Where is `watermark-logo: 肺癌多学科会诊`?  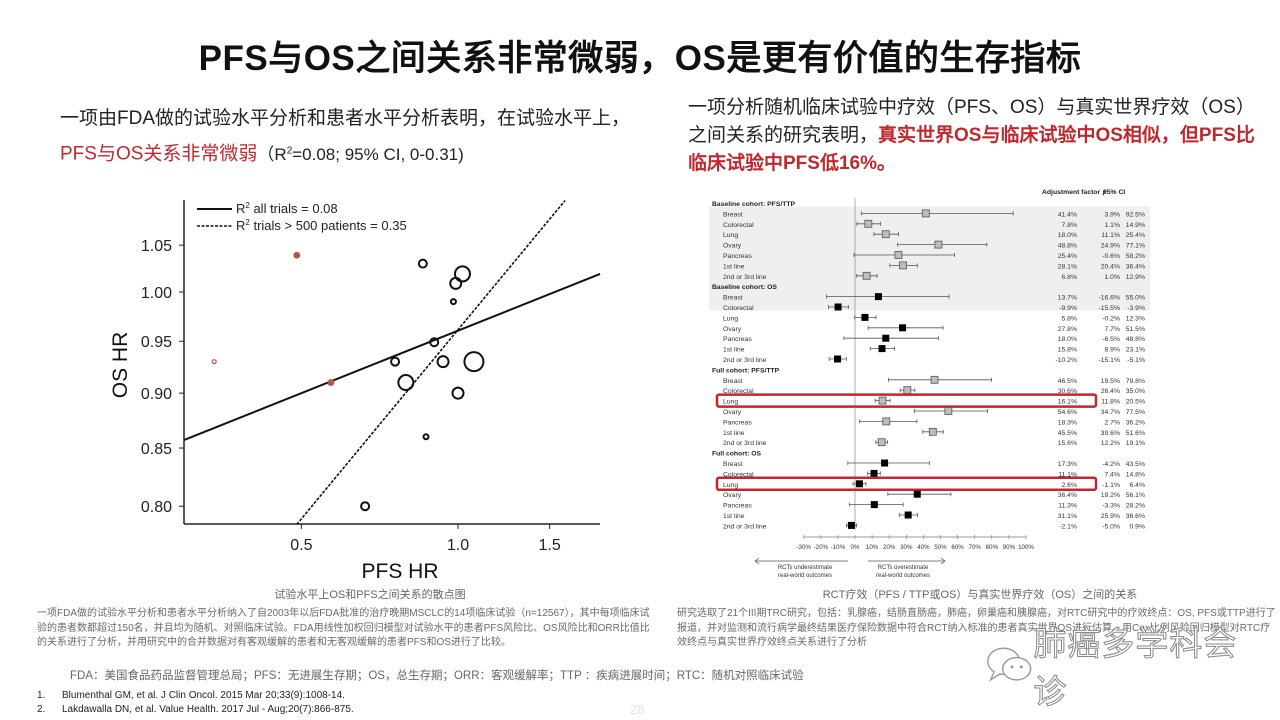 watermark-logo: 肺癌多学科会诊 is located at coordinates (1120, 668).